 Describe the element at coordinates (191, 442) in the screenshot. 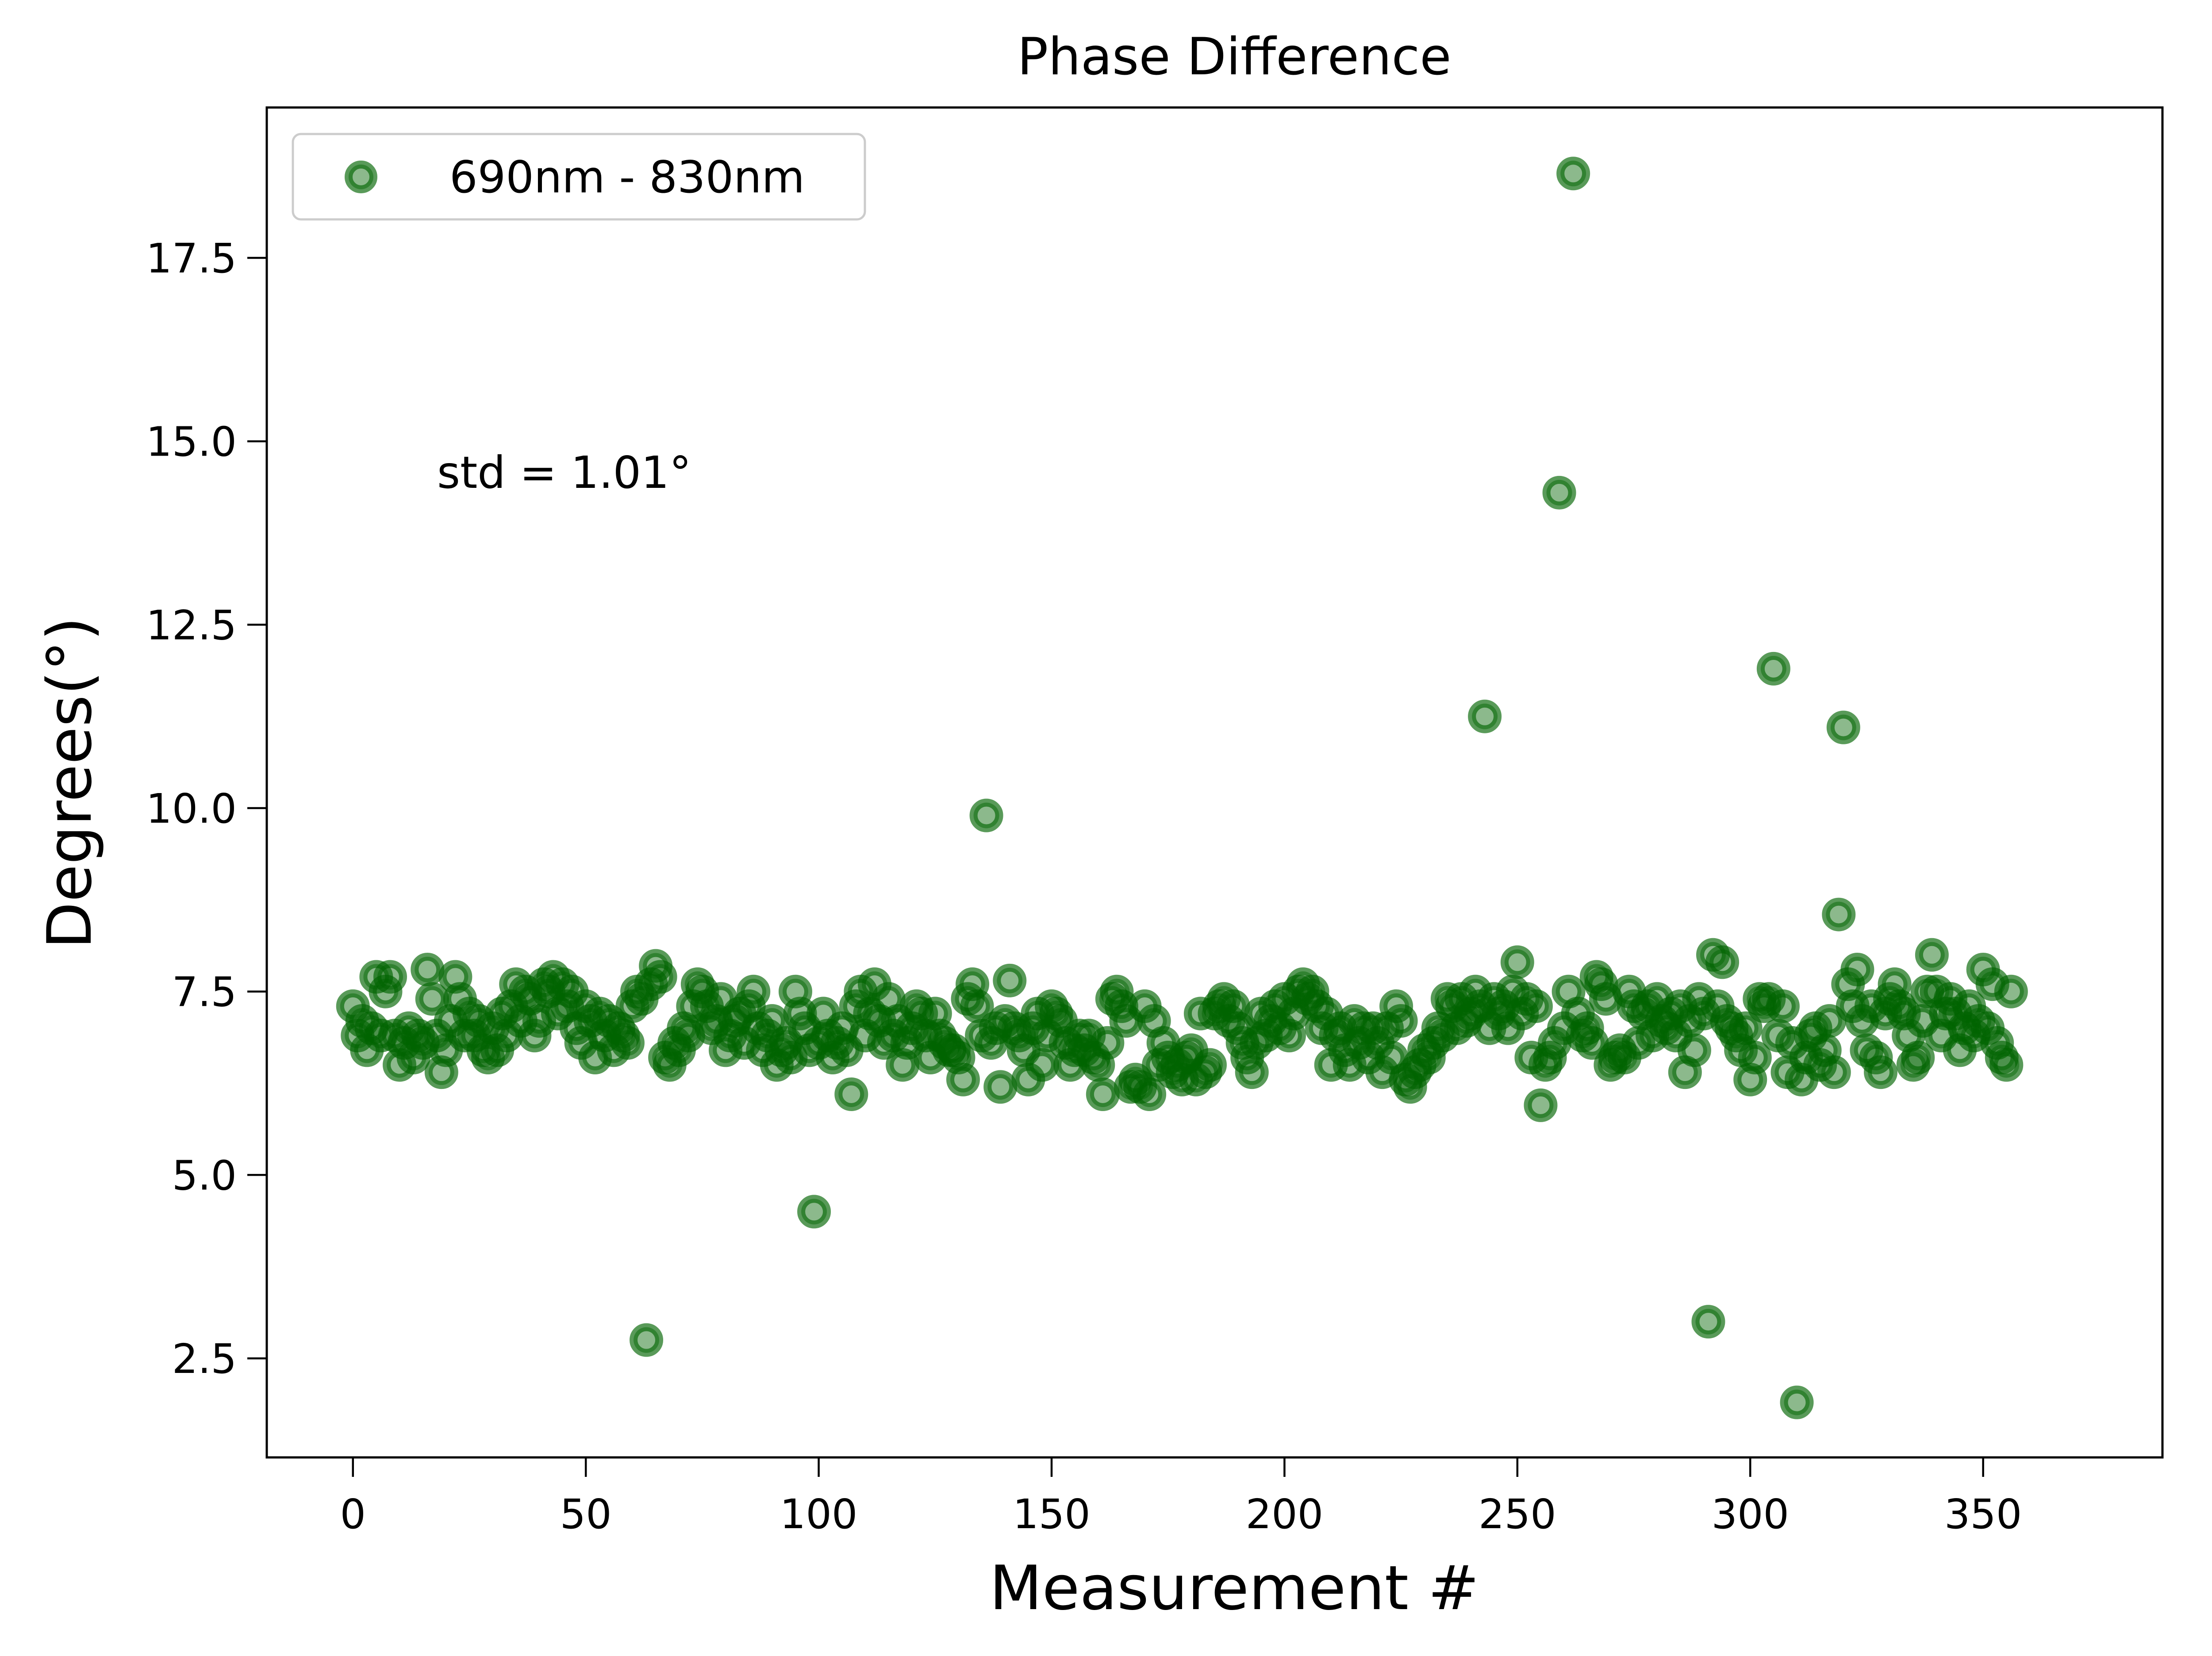

I see `y-tick-label: 15.0` at that location.